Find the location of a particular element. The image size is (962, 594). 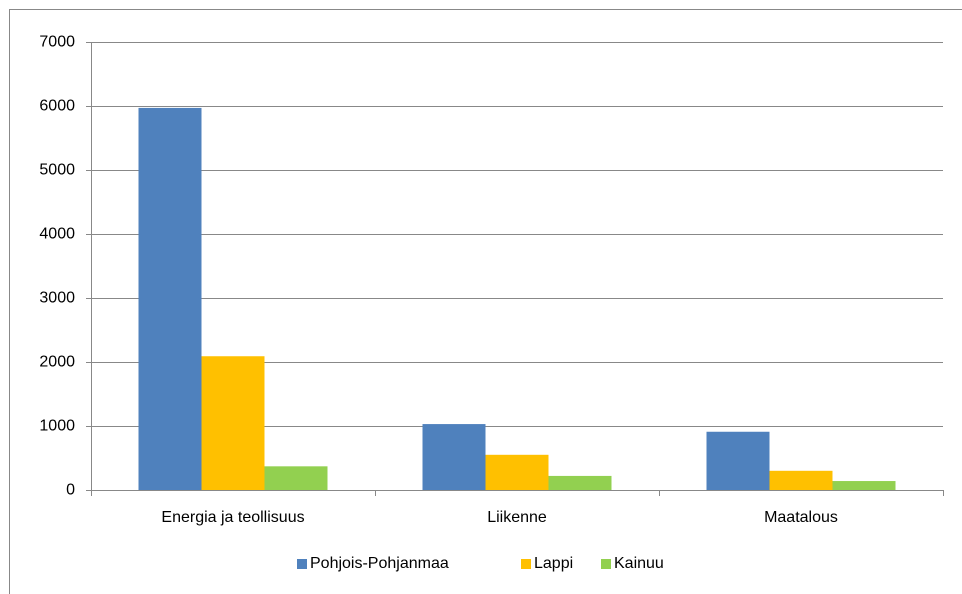

x-tick-label: Energia ja teollisuus is located at coordinates (232, 517).